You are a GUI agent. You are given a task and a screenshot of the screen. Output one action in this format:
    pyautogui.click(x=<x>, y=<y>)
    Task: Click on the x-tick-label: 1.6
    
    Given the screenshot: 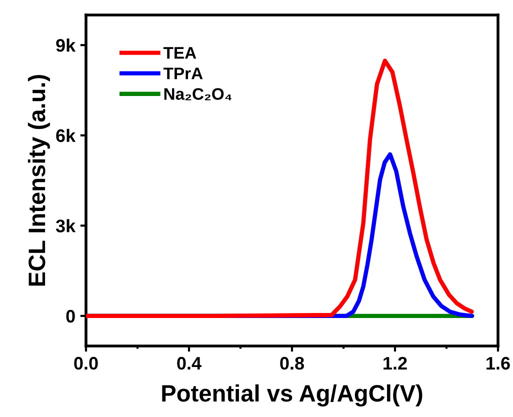 What is the action you would take?
    pyautogui.click(x=498, y=363)
    